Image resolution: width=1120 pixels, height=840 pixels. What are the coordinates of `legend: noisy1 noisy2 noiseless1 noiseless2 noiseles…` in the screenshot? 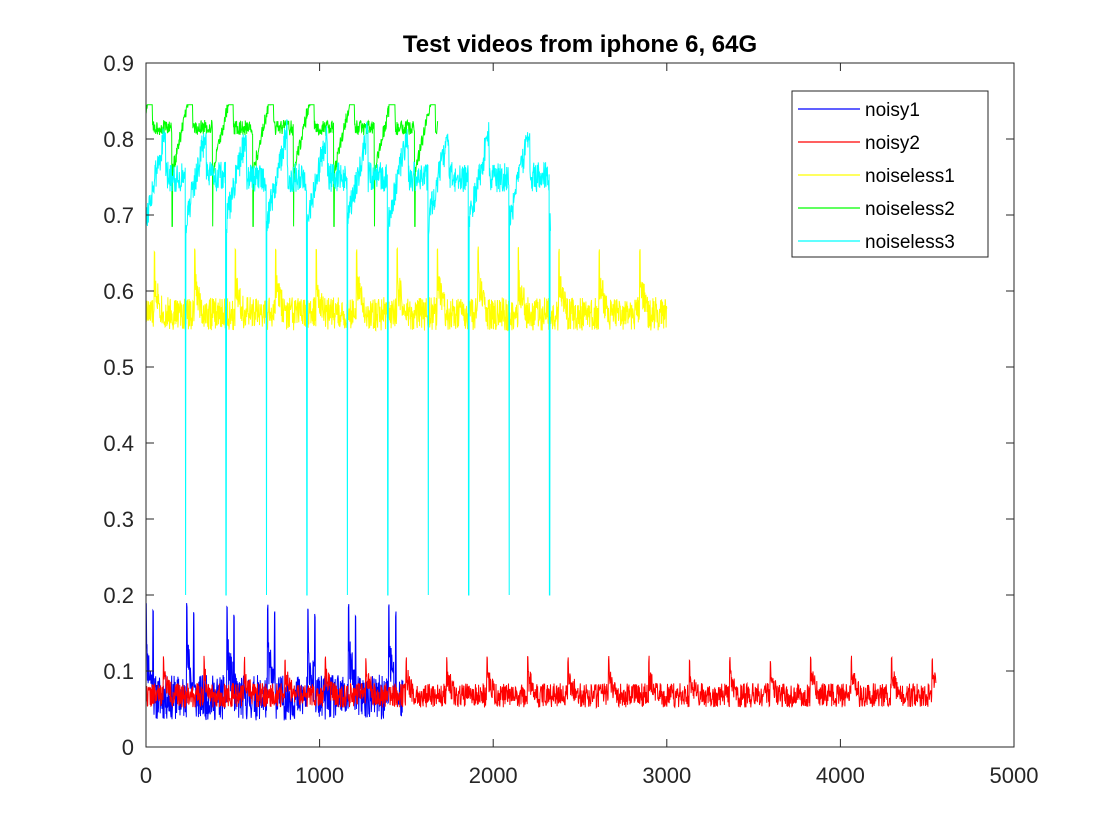 It's located at (890, 174).